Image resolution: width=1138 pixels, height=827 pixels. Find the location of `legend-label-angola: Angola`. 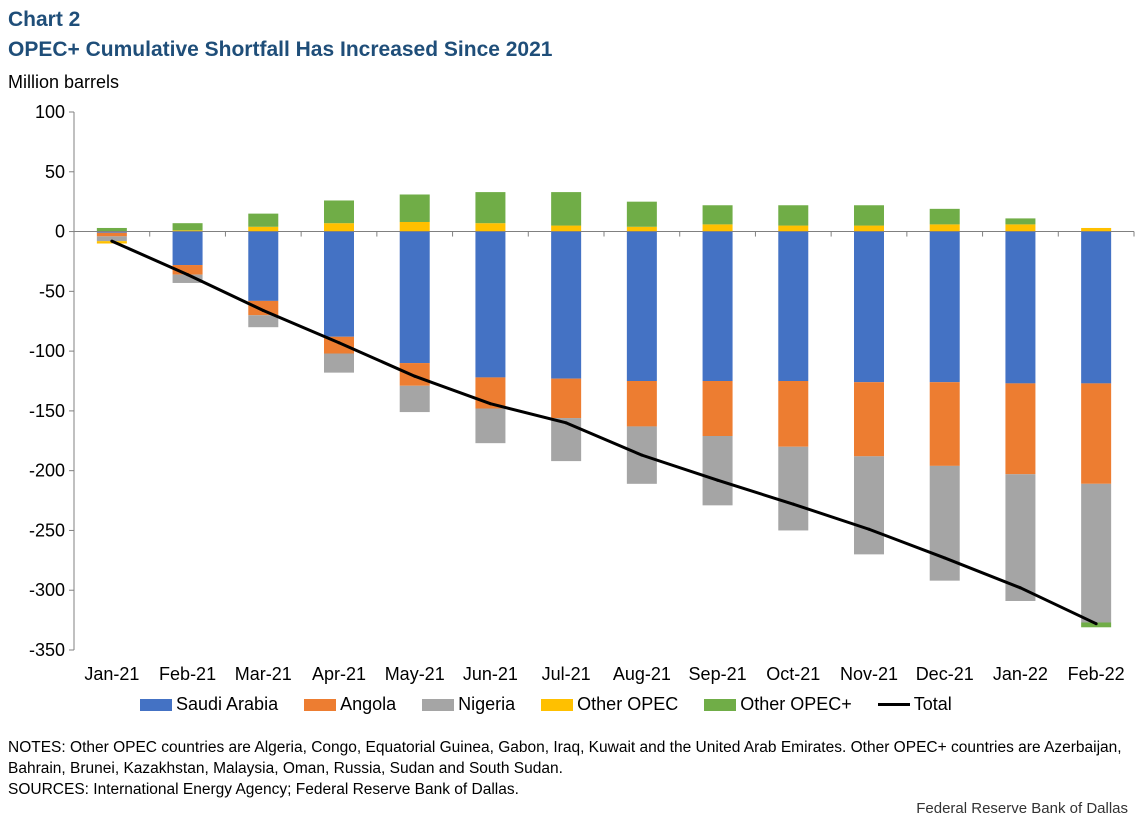

legend-label-angola: Angola is located at coordinates (368, 704).